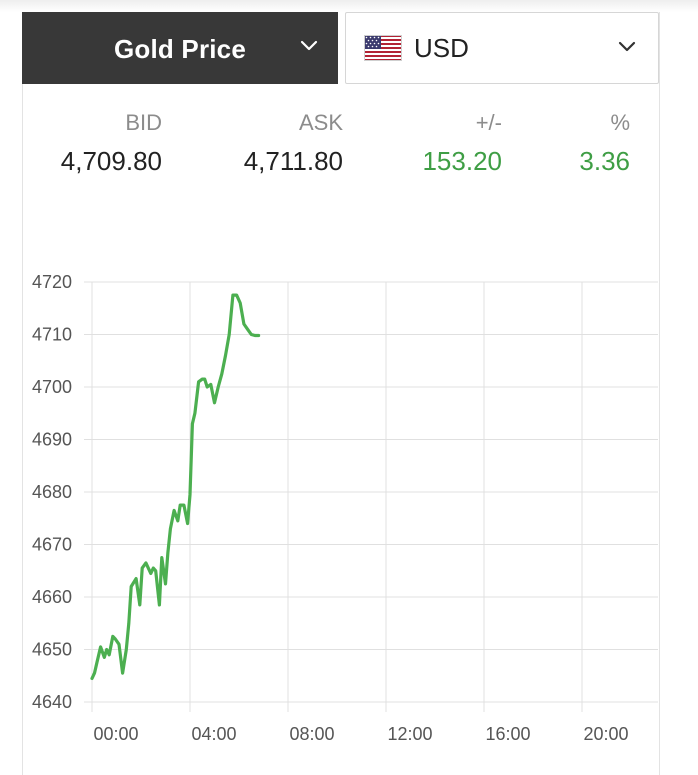 The image size is (698, 775). What do you see at coordinates (620, 122) in the screenshot?
I see `percent-header: %` at bounding box center [620, 122].